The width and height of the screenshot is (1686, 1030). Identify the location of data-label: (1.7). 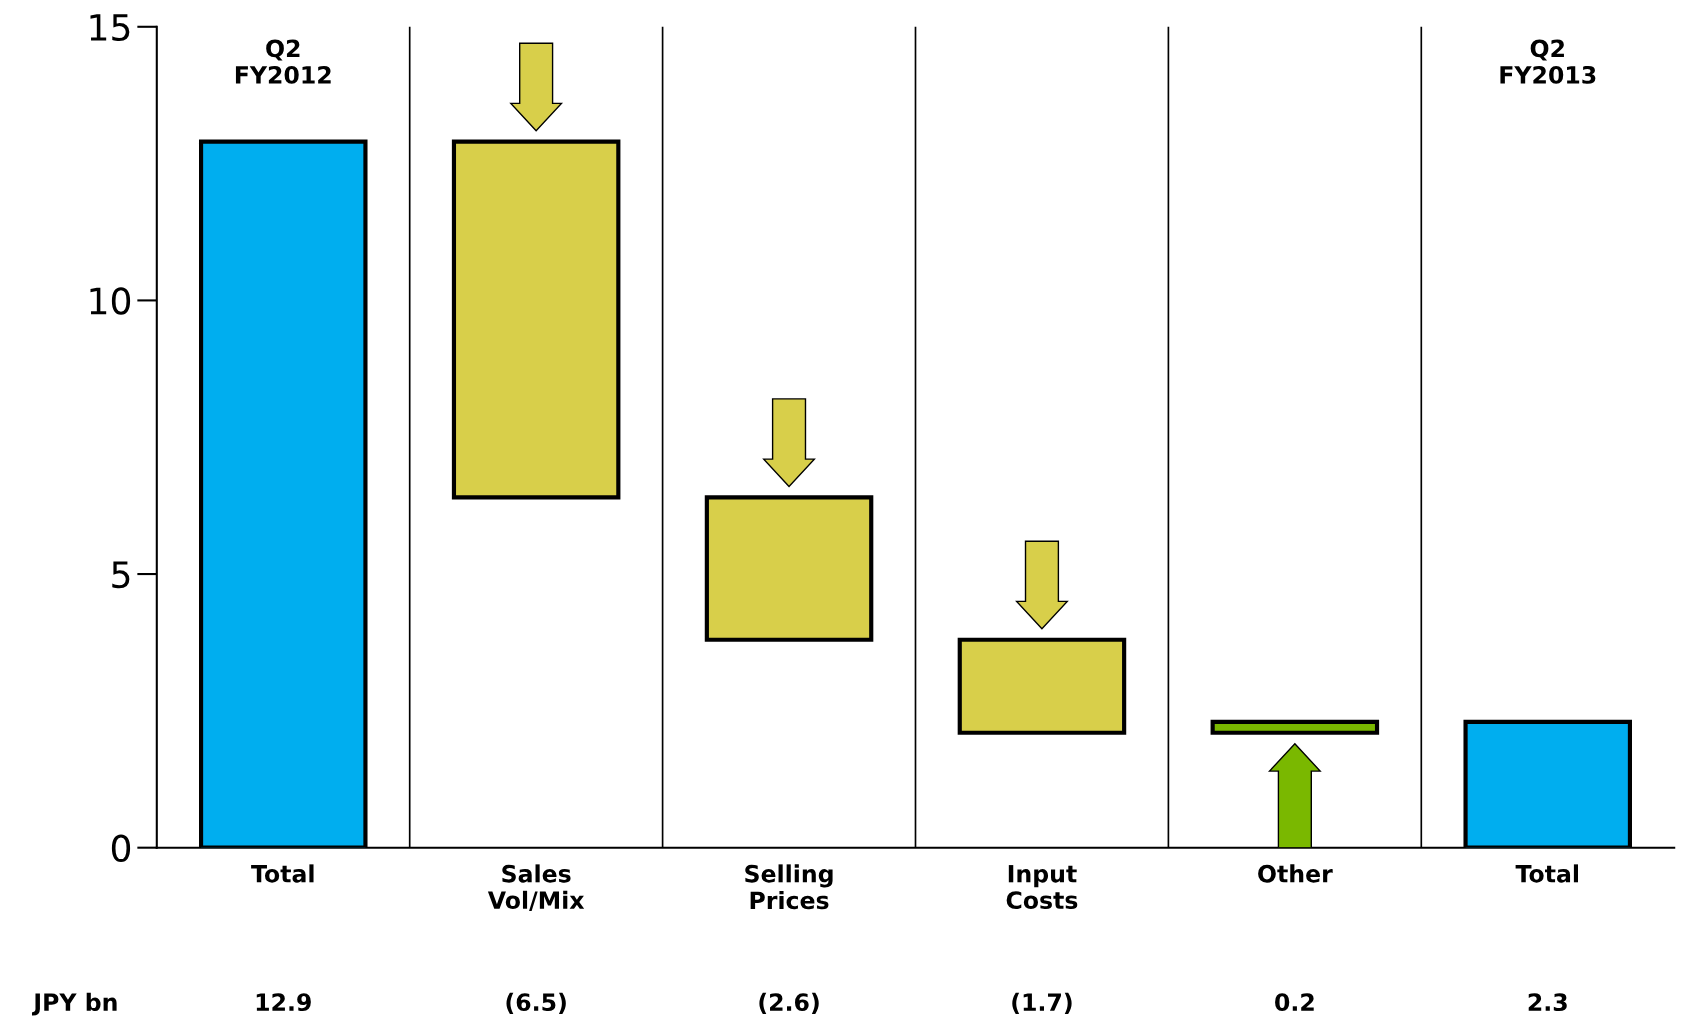
(1042, 1003).